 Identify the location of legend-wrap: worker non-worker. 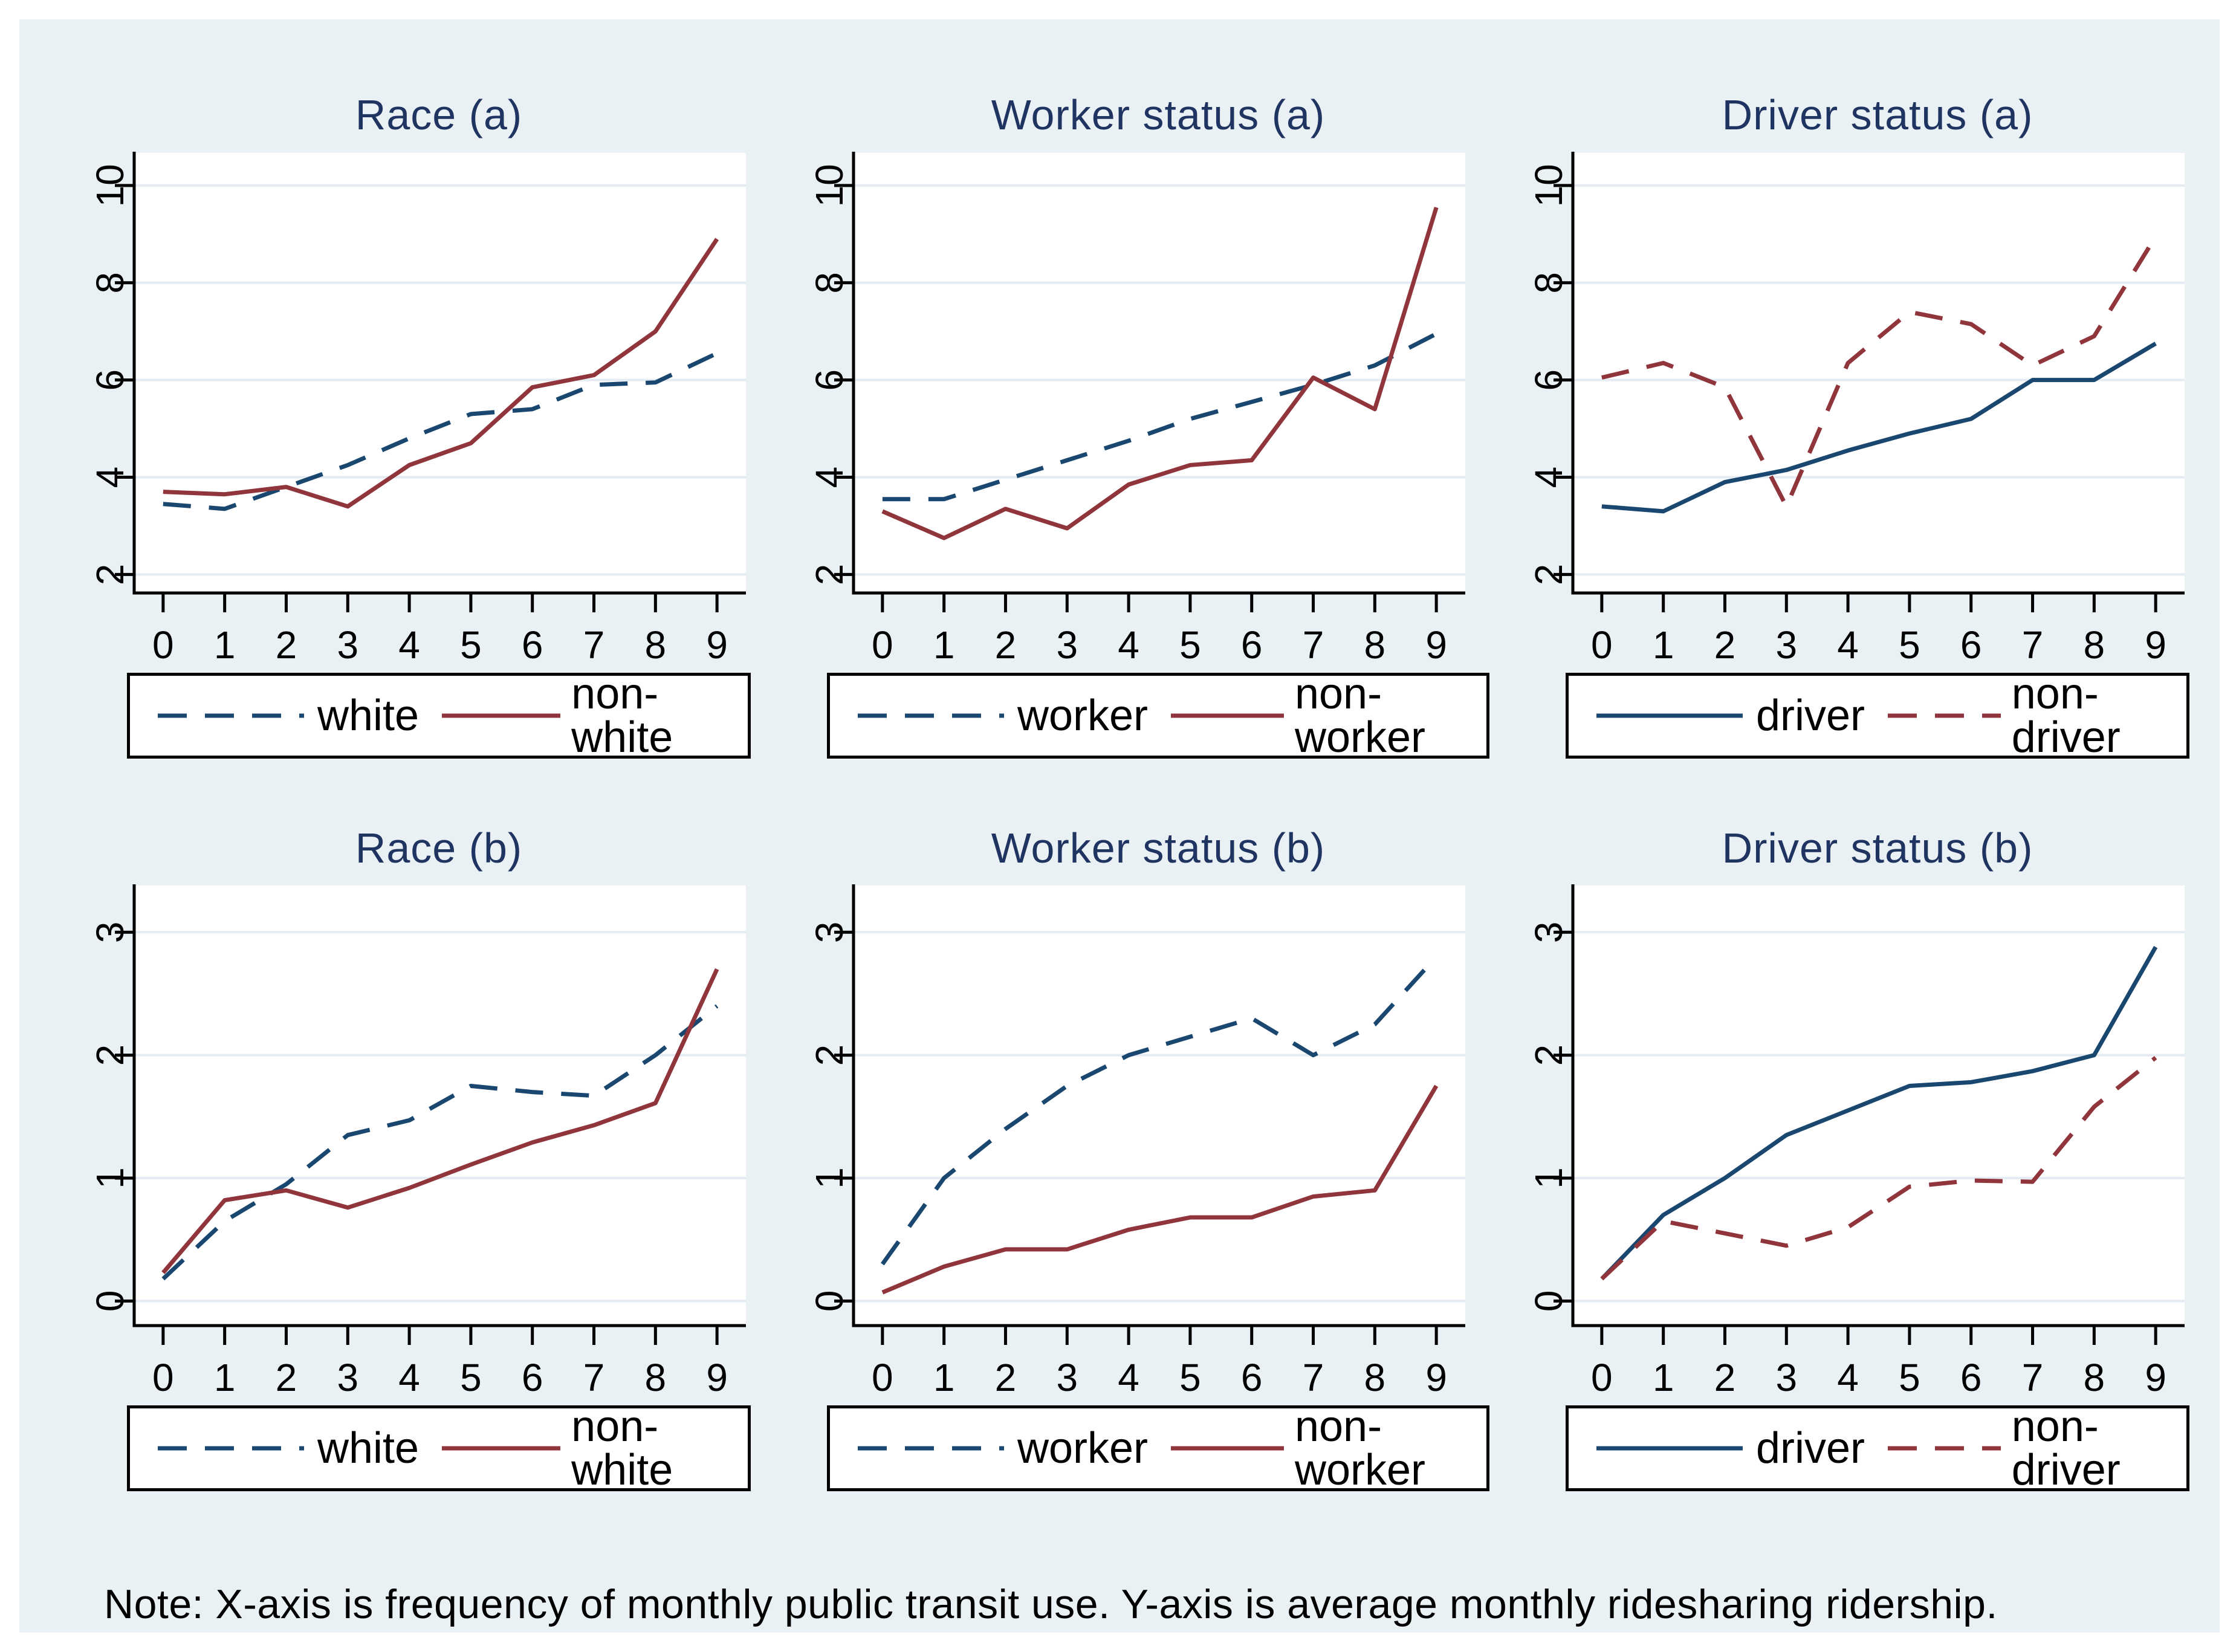
(1129, 715).